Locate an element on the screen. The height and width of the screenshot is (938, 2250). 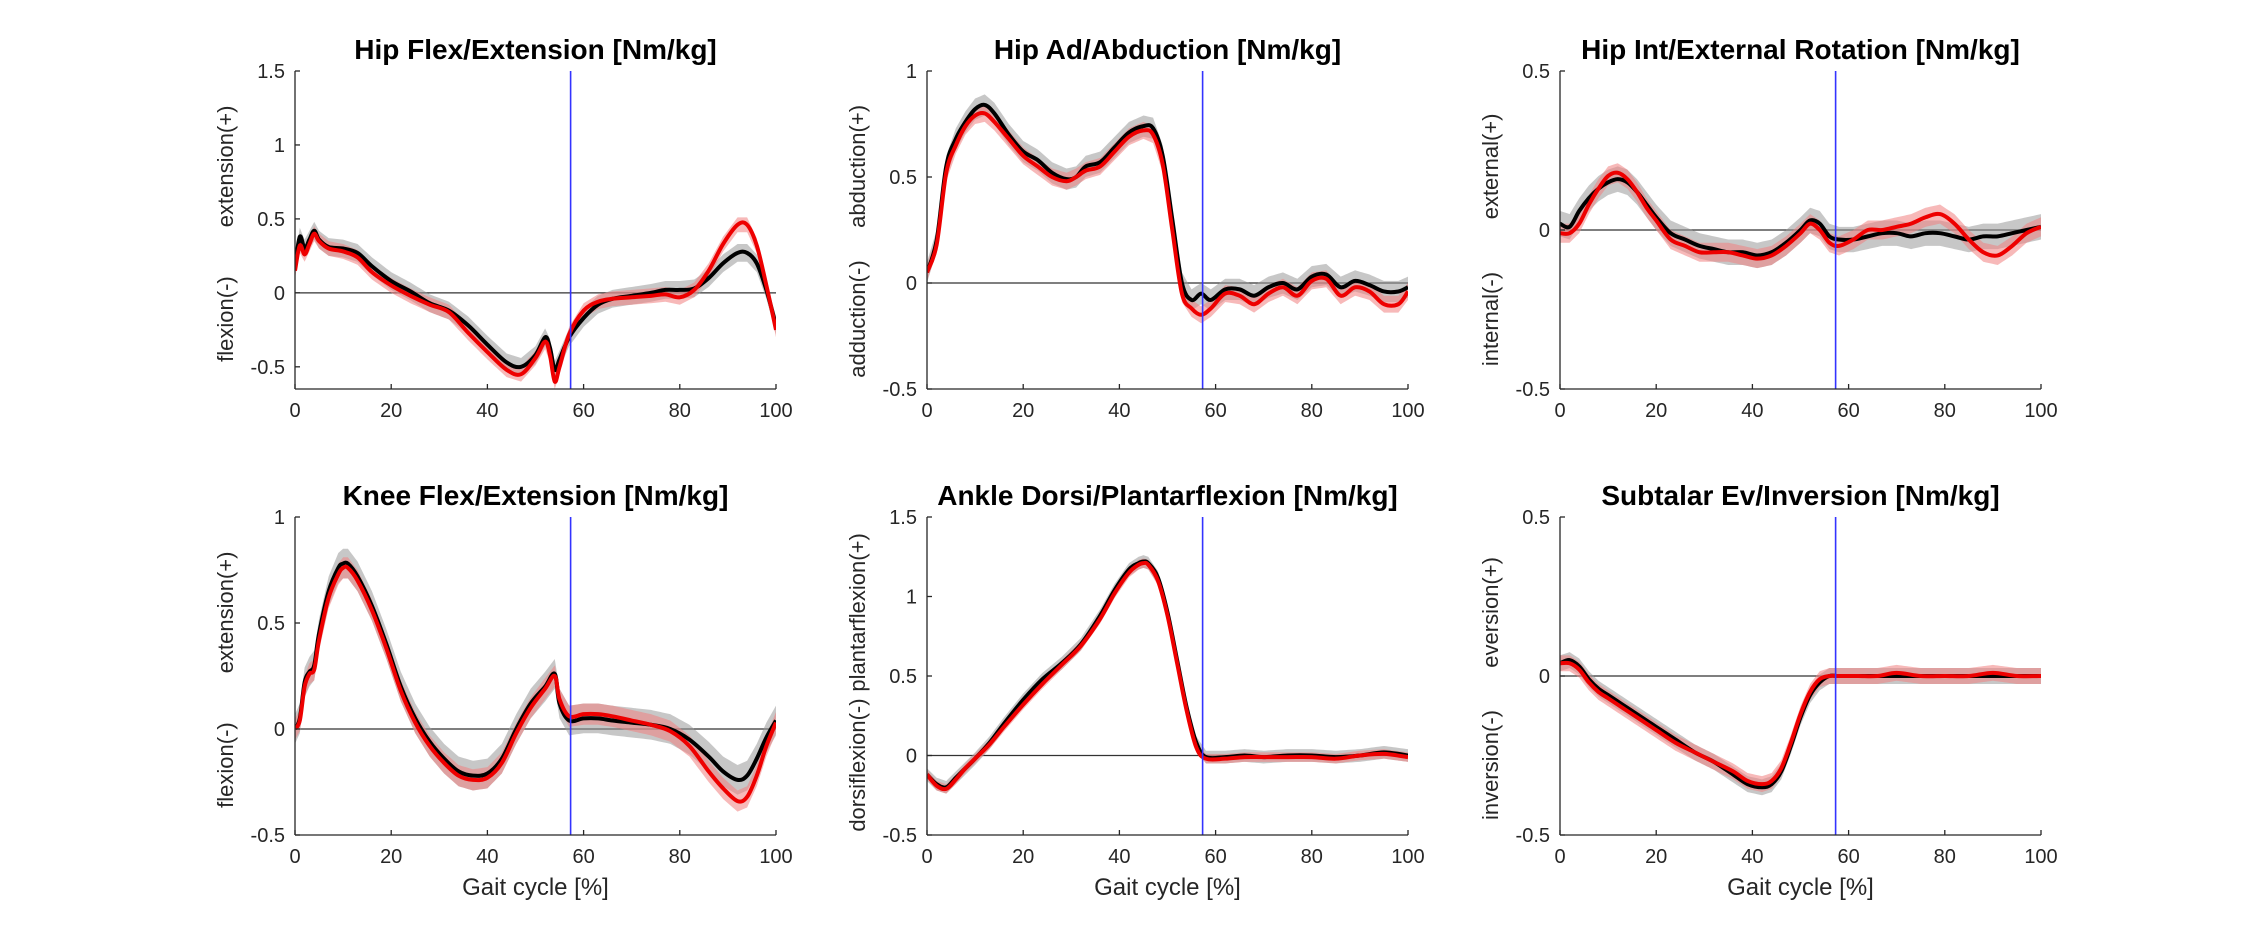
panel-title: Hip Flex/Extension [Nm/kg] is located at coordinates (535, 49).